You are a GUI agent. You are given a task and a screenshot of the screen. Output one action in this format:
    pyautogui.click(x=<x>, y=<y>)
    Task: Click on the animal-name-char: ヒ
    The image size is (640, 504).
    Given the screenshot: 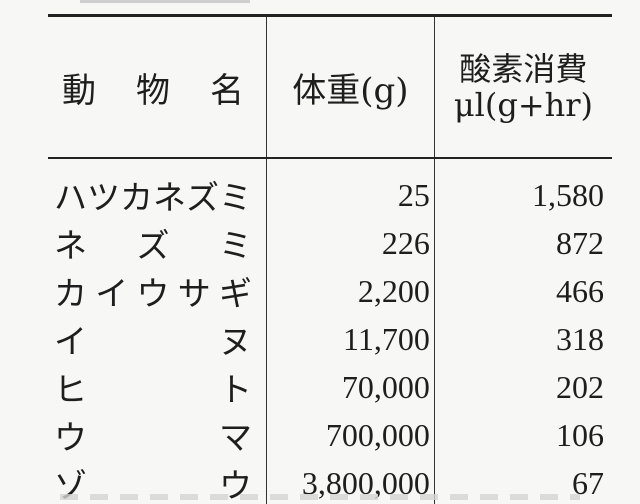 What is the action you would take?
    pyautogui.click(x=70, y=389)
    